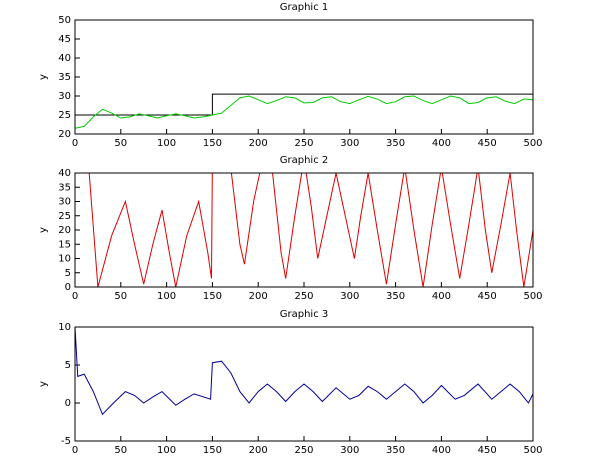 Image resolution: width=610 pixels, height=460 pixels. Describe the element at coordinates (304, 7) in the screenshot. I see `subplot-title: Graphic 1` at that location.